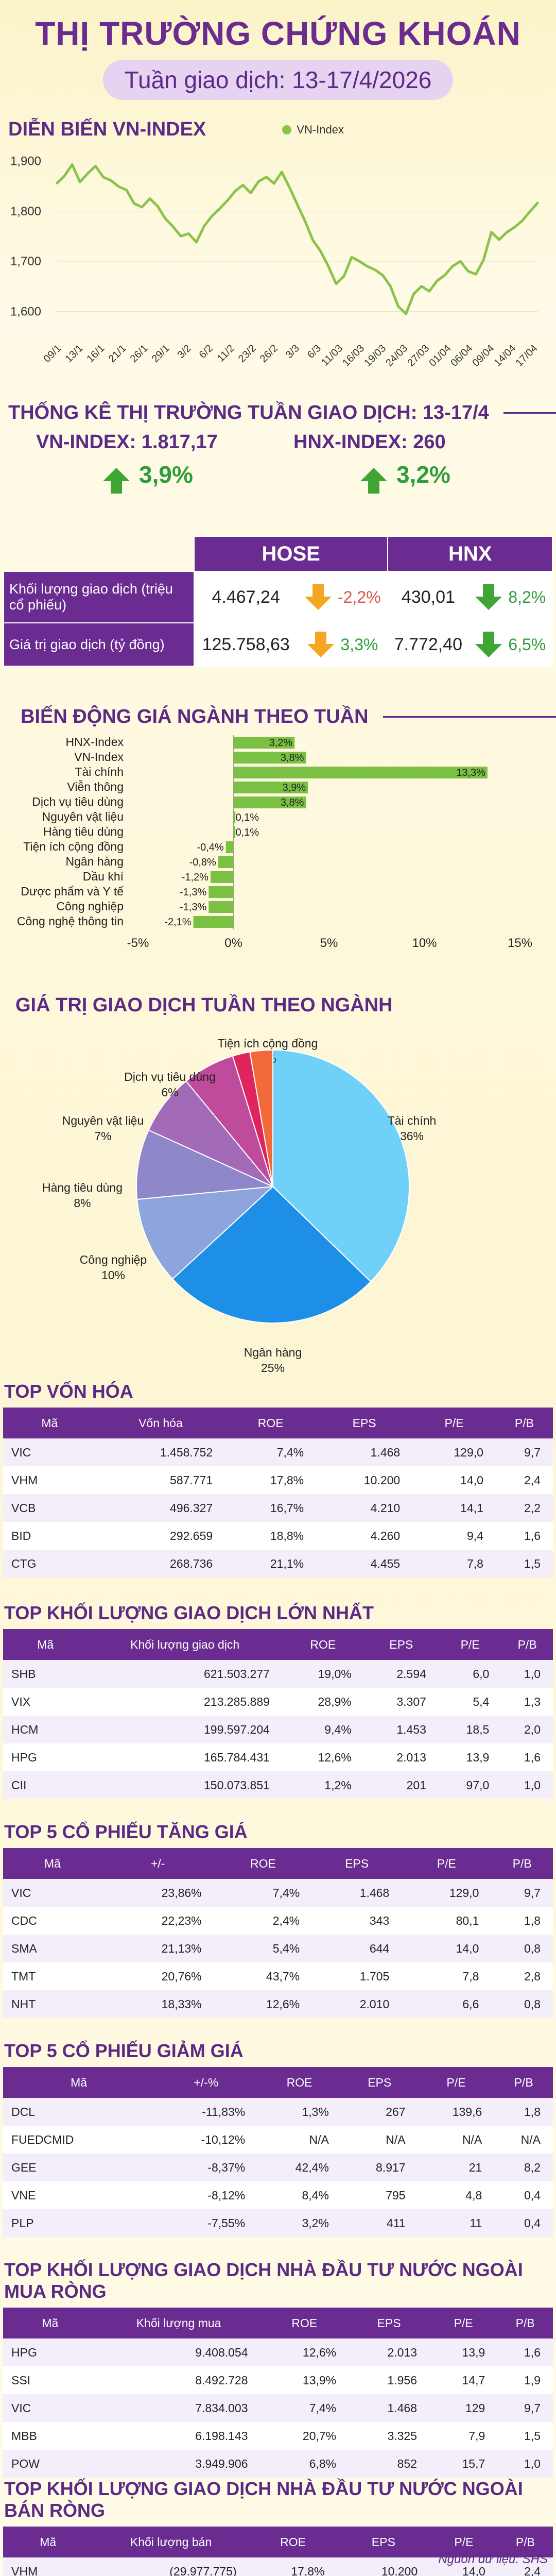 This screenshot has width=556, height=2576. What do you see at coordinates (397, 356) in the screenshot?
I see `x-tick-label: 24/03` at bounding box center [397, 356].